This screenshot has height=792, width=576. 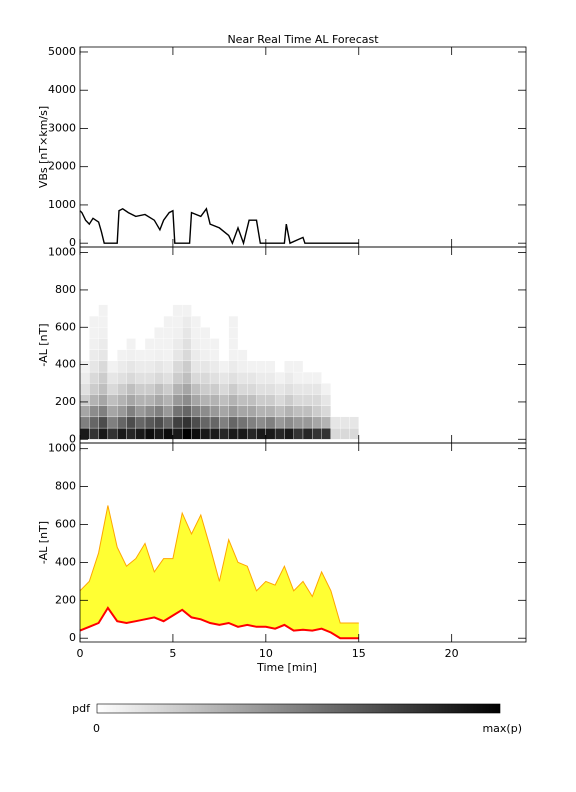 I want to click on band-fill, so click(x=219, y=572).